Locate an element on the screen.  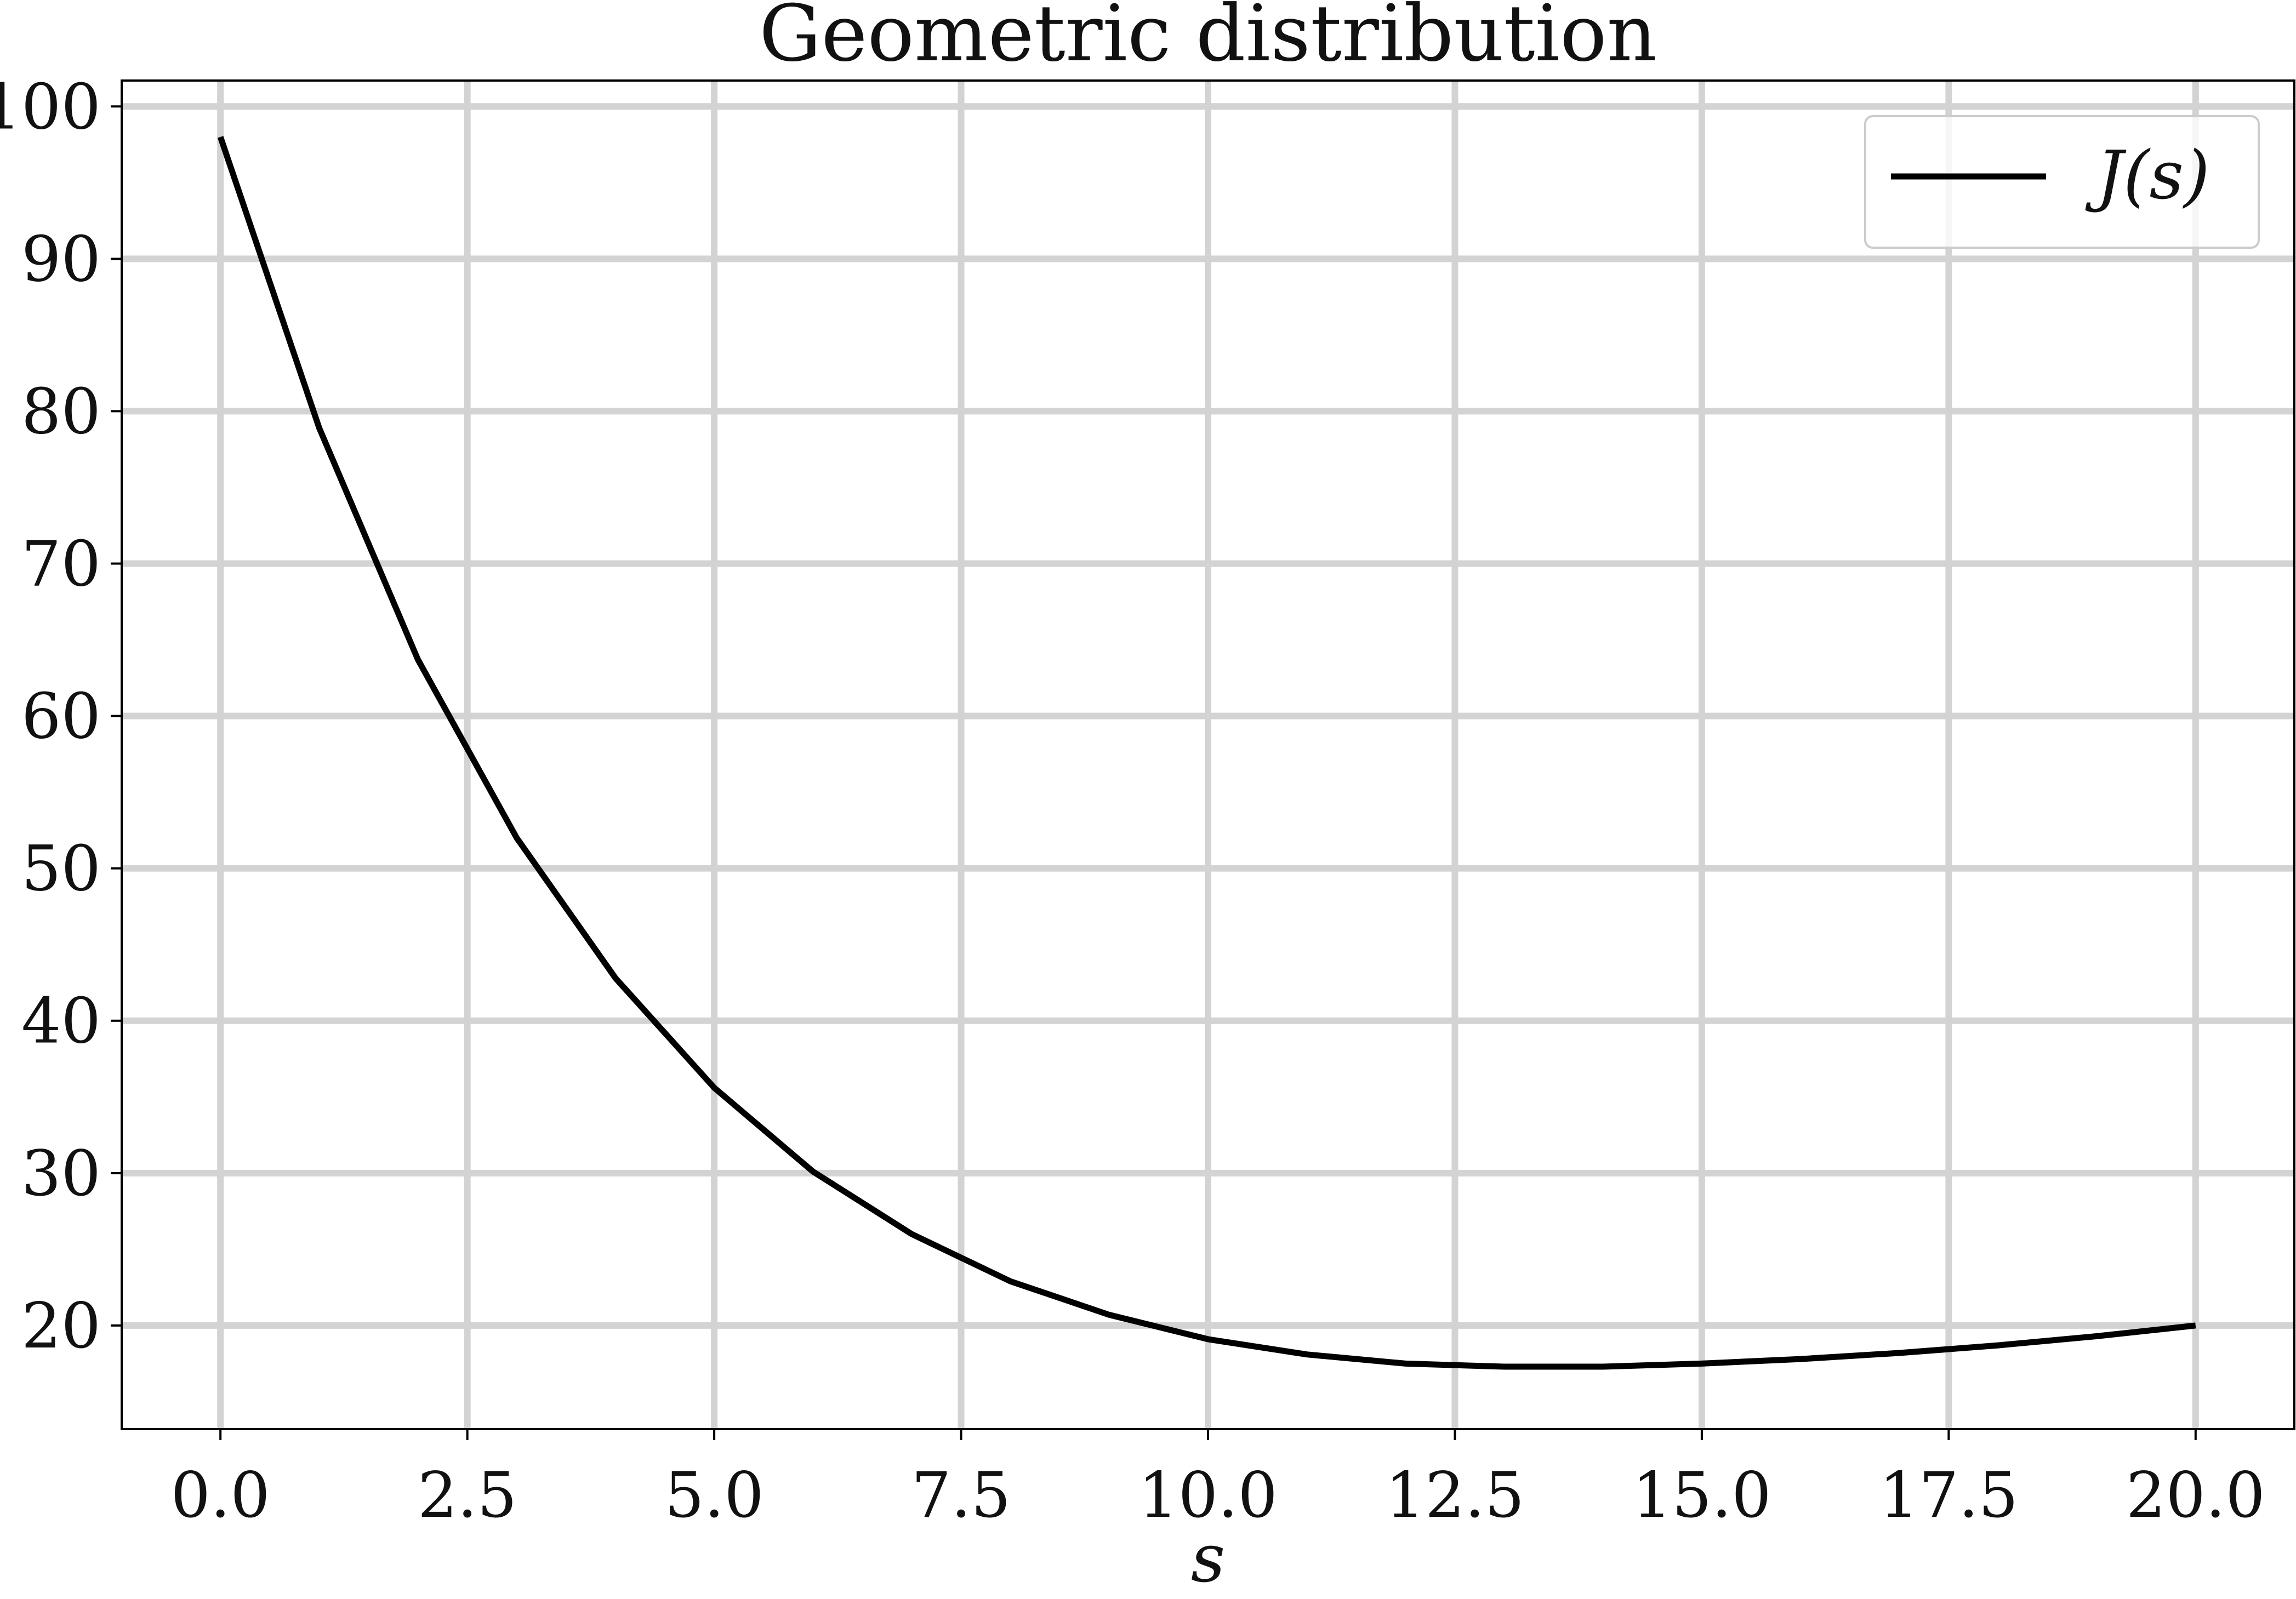
x-tick-label: 10.0 is located at coordinates (1208, 1495).